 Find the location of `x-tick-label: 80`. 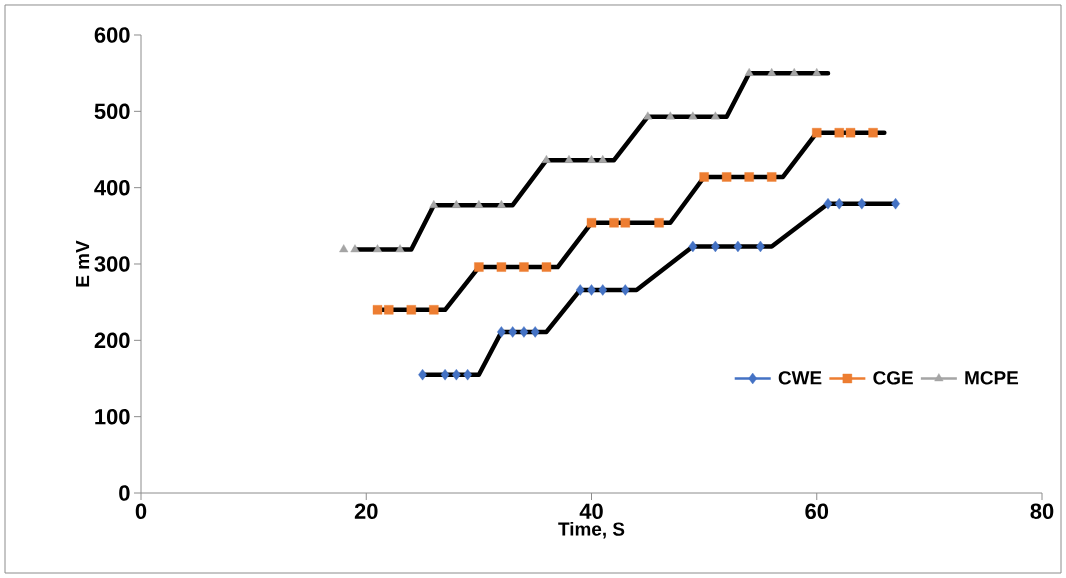

x-tick-label: 80 is located at coordinates (1042, 511).